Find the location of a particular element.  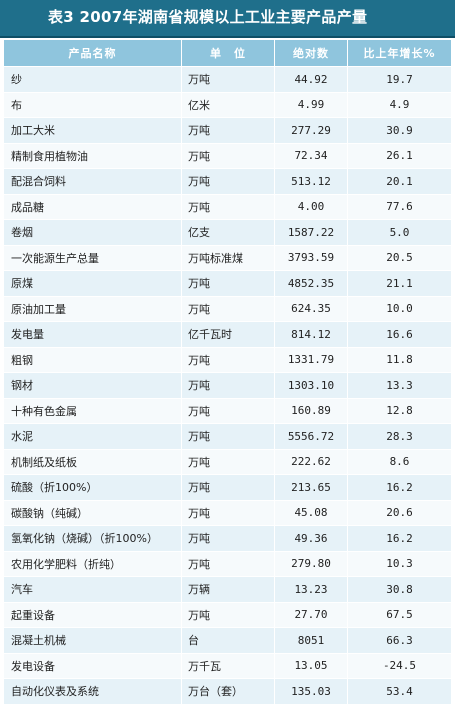

table-row: 一次能源生产总量 万吨标准煤 3793.59 20.5 is located at coordinates (227, 258).